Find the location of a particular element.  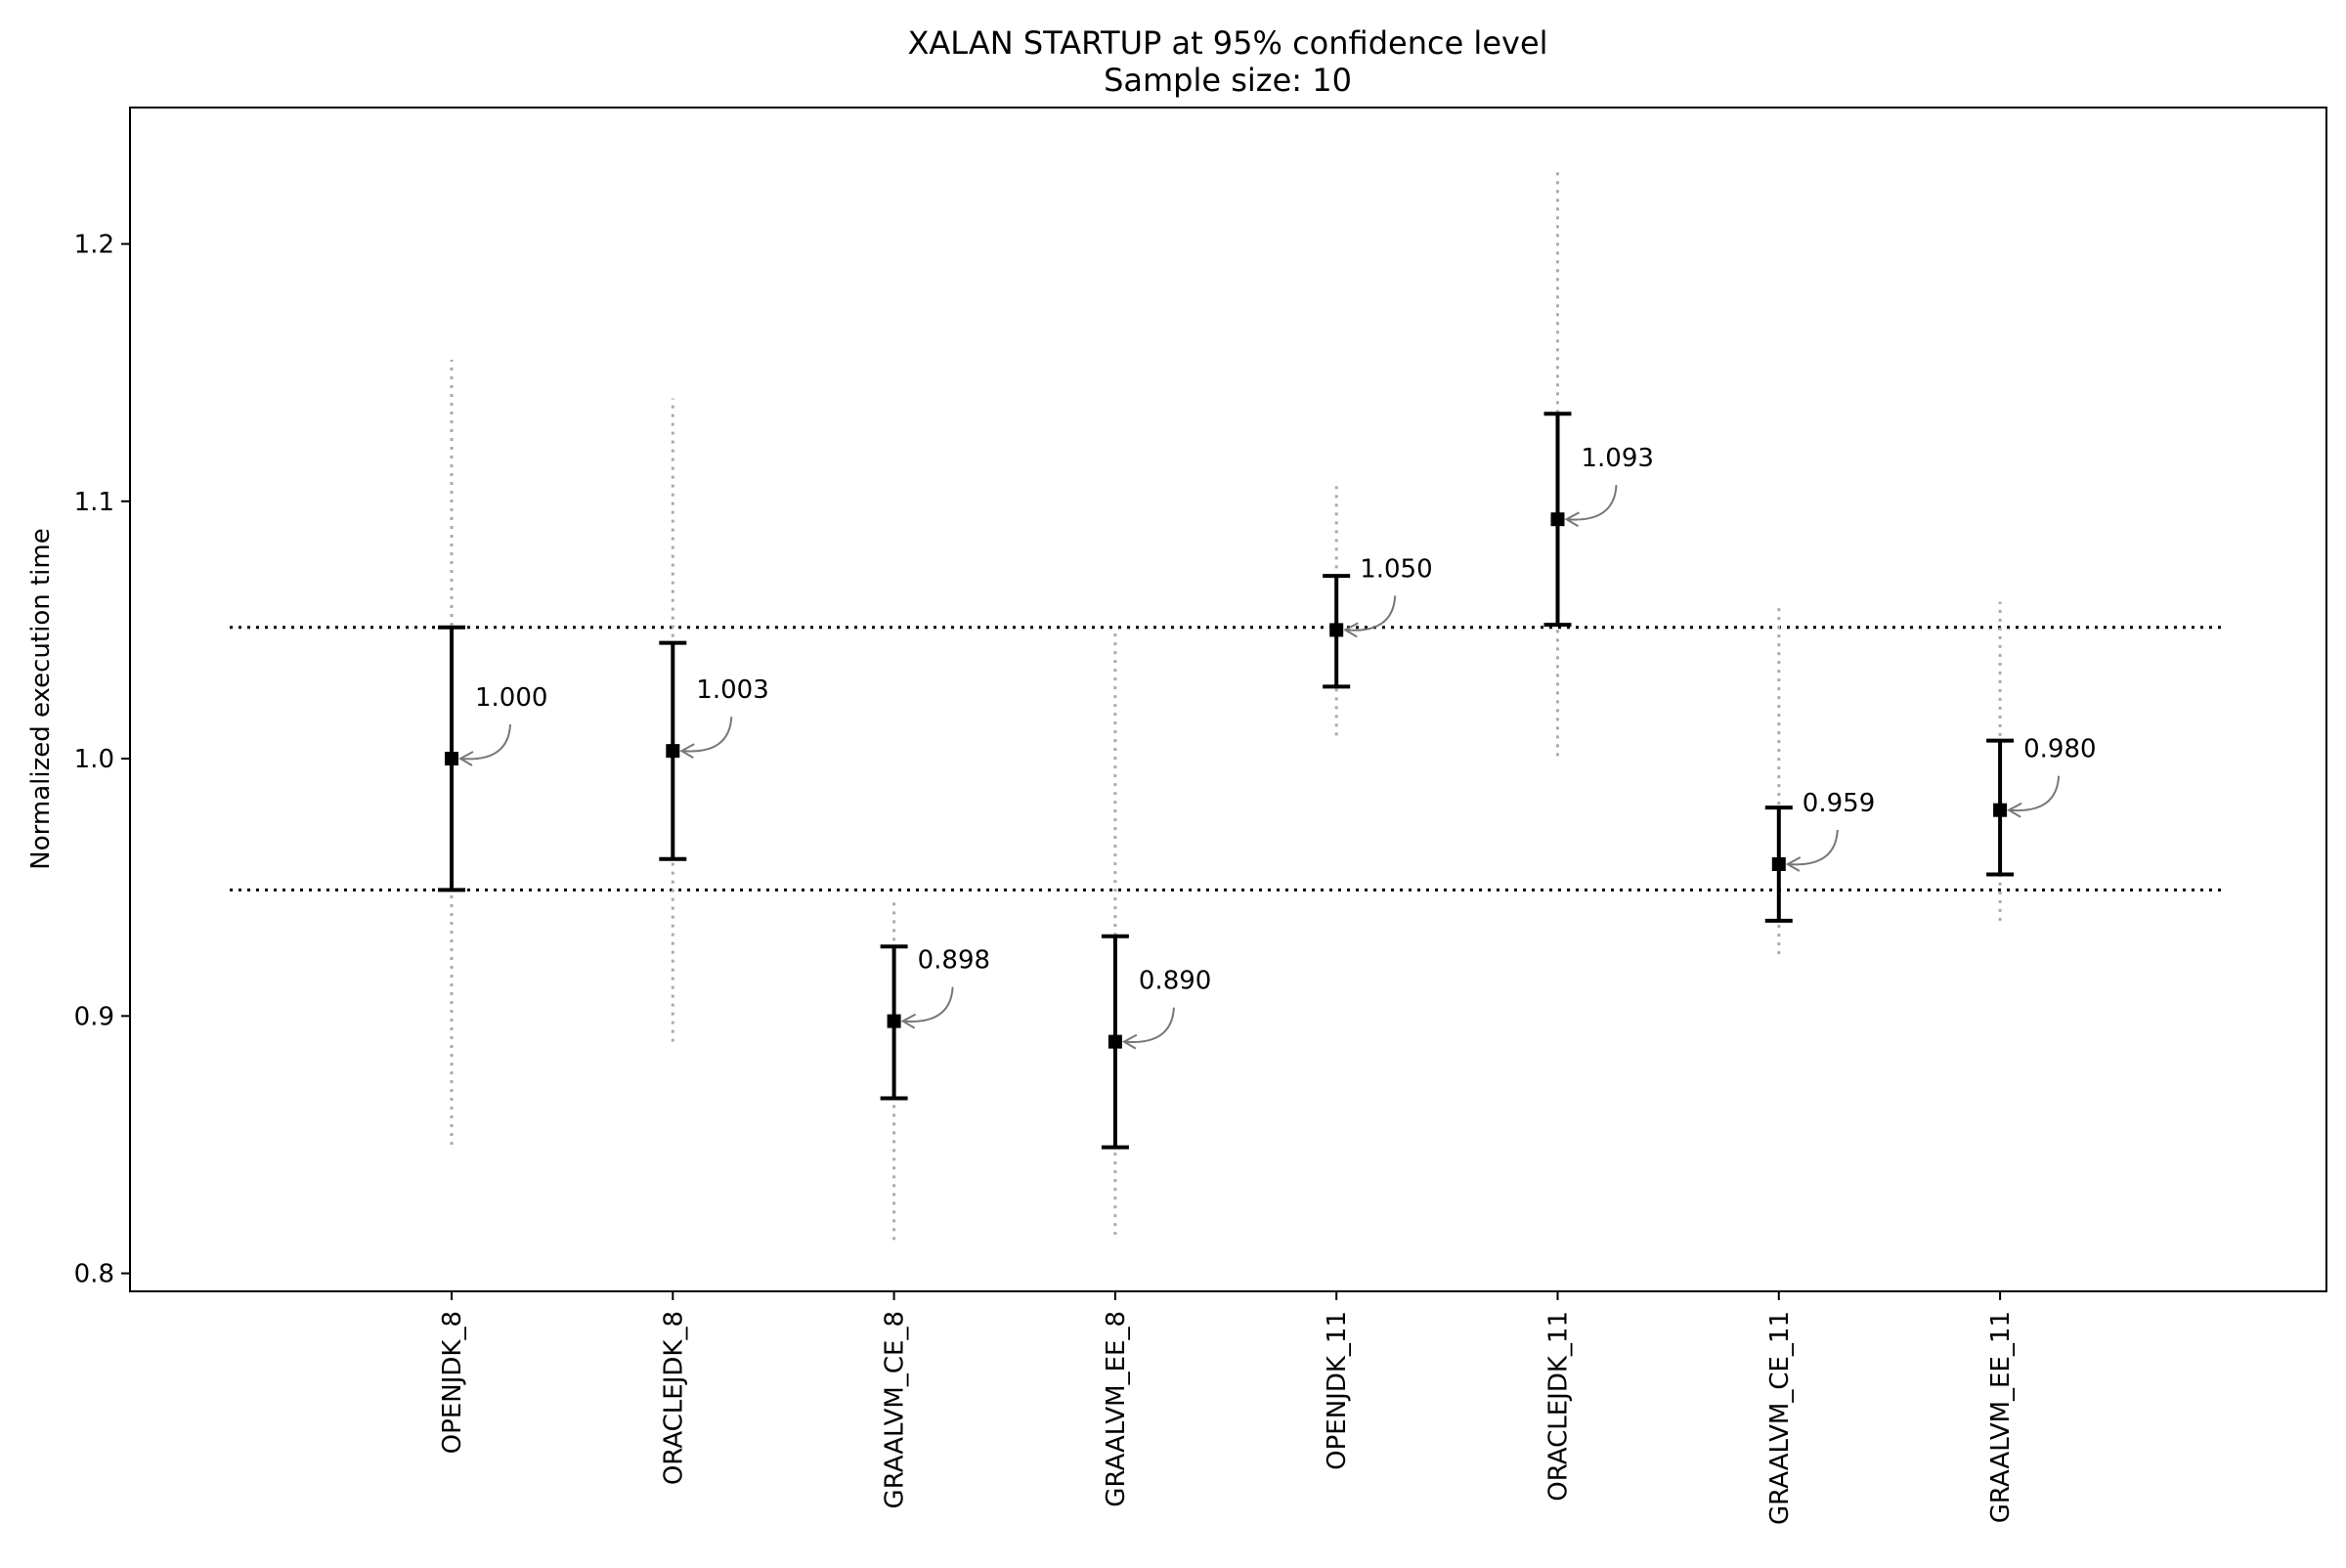

mean-value-label: 0.980 is located at coordinates (2060, 750).